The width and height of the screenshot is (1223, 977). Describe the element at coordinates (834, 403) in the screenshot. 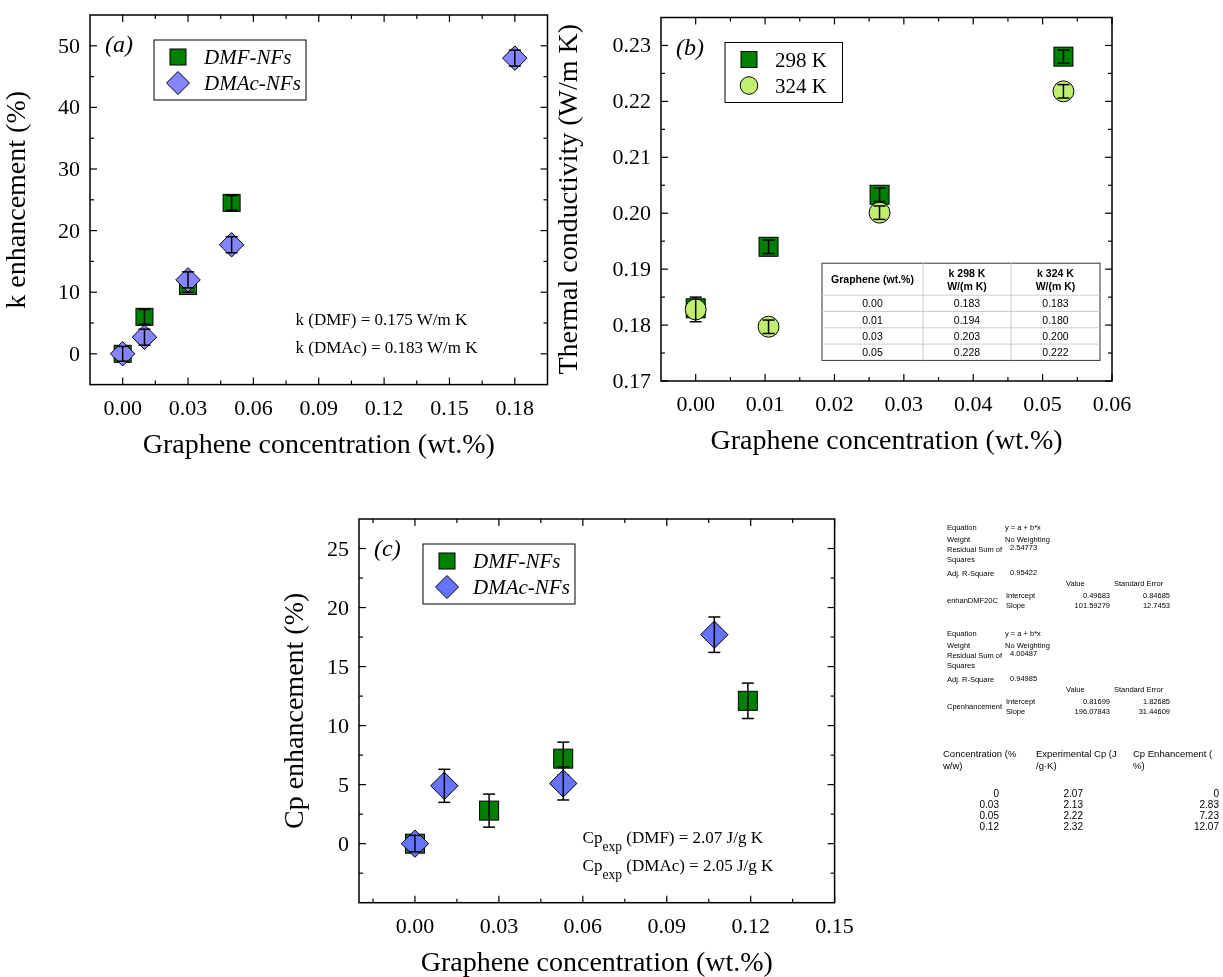

I see `x-tick-label: 0.02` at that location.